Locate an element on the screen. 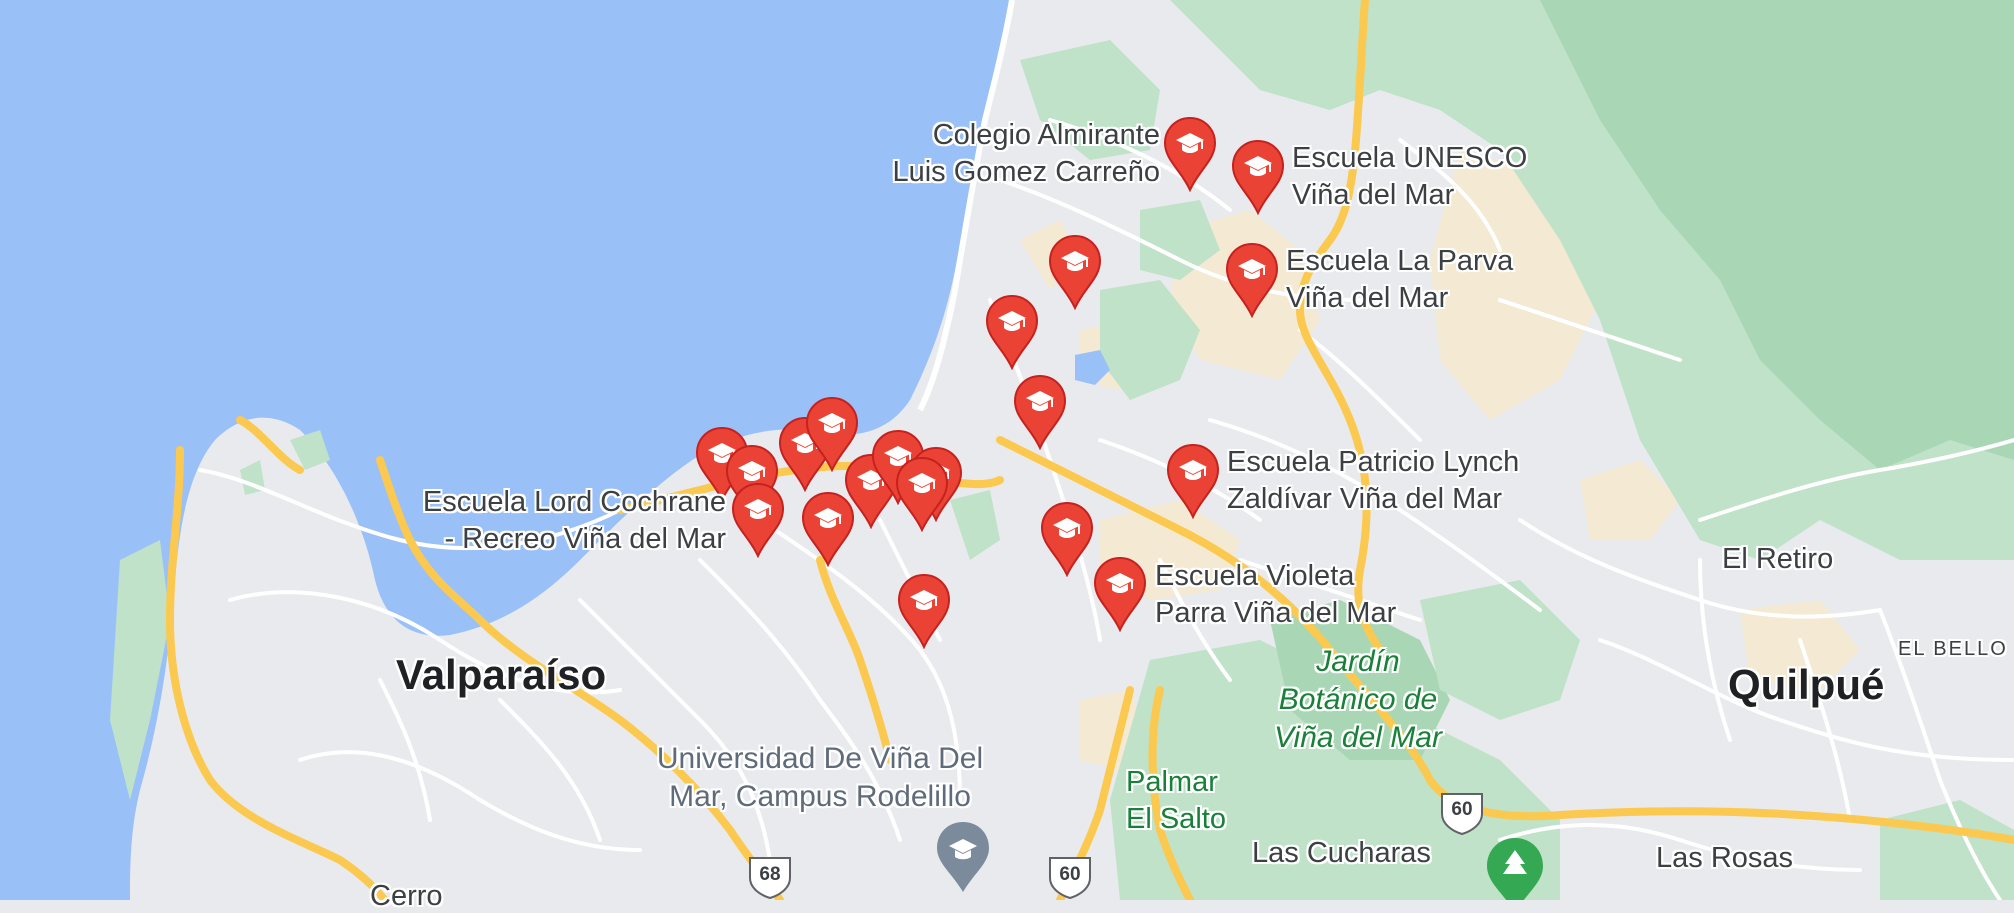 This screenshot has width=2014, height=913. label-line: Zaldívar Viña del Mar is located at coordinates (1365, 499).